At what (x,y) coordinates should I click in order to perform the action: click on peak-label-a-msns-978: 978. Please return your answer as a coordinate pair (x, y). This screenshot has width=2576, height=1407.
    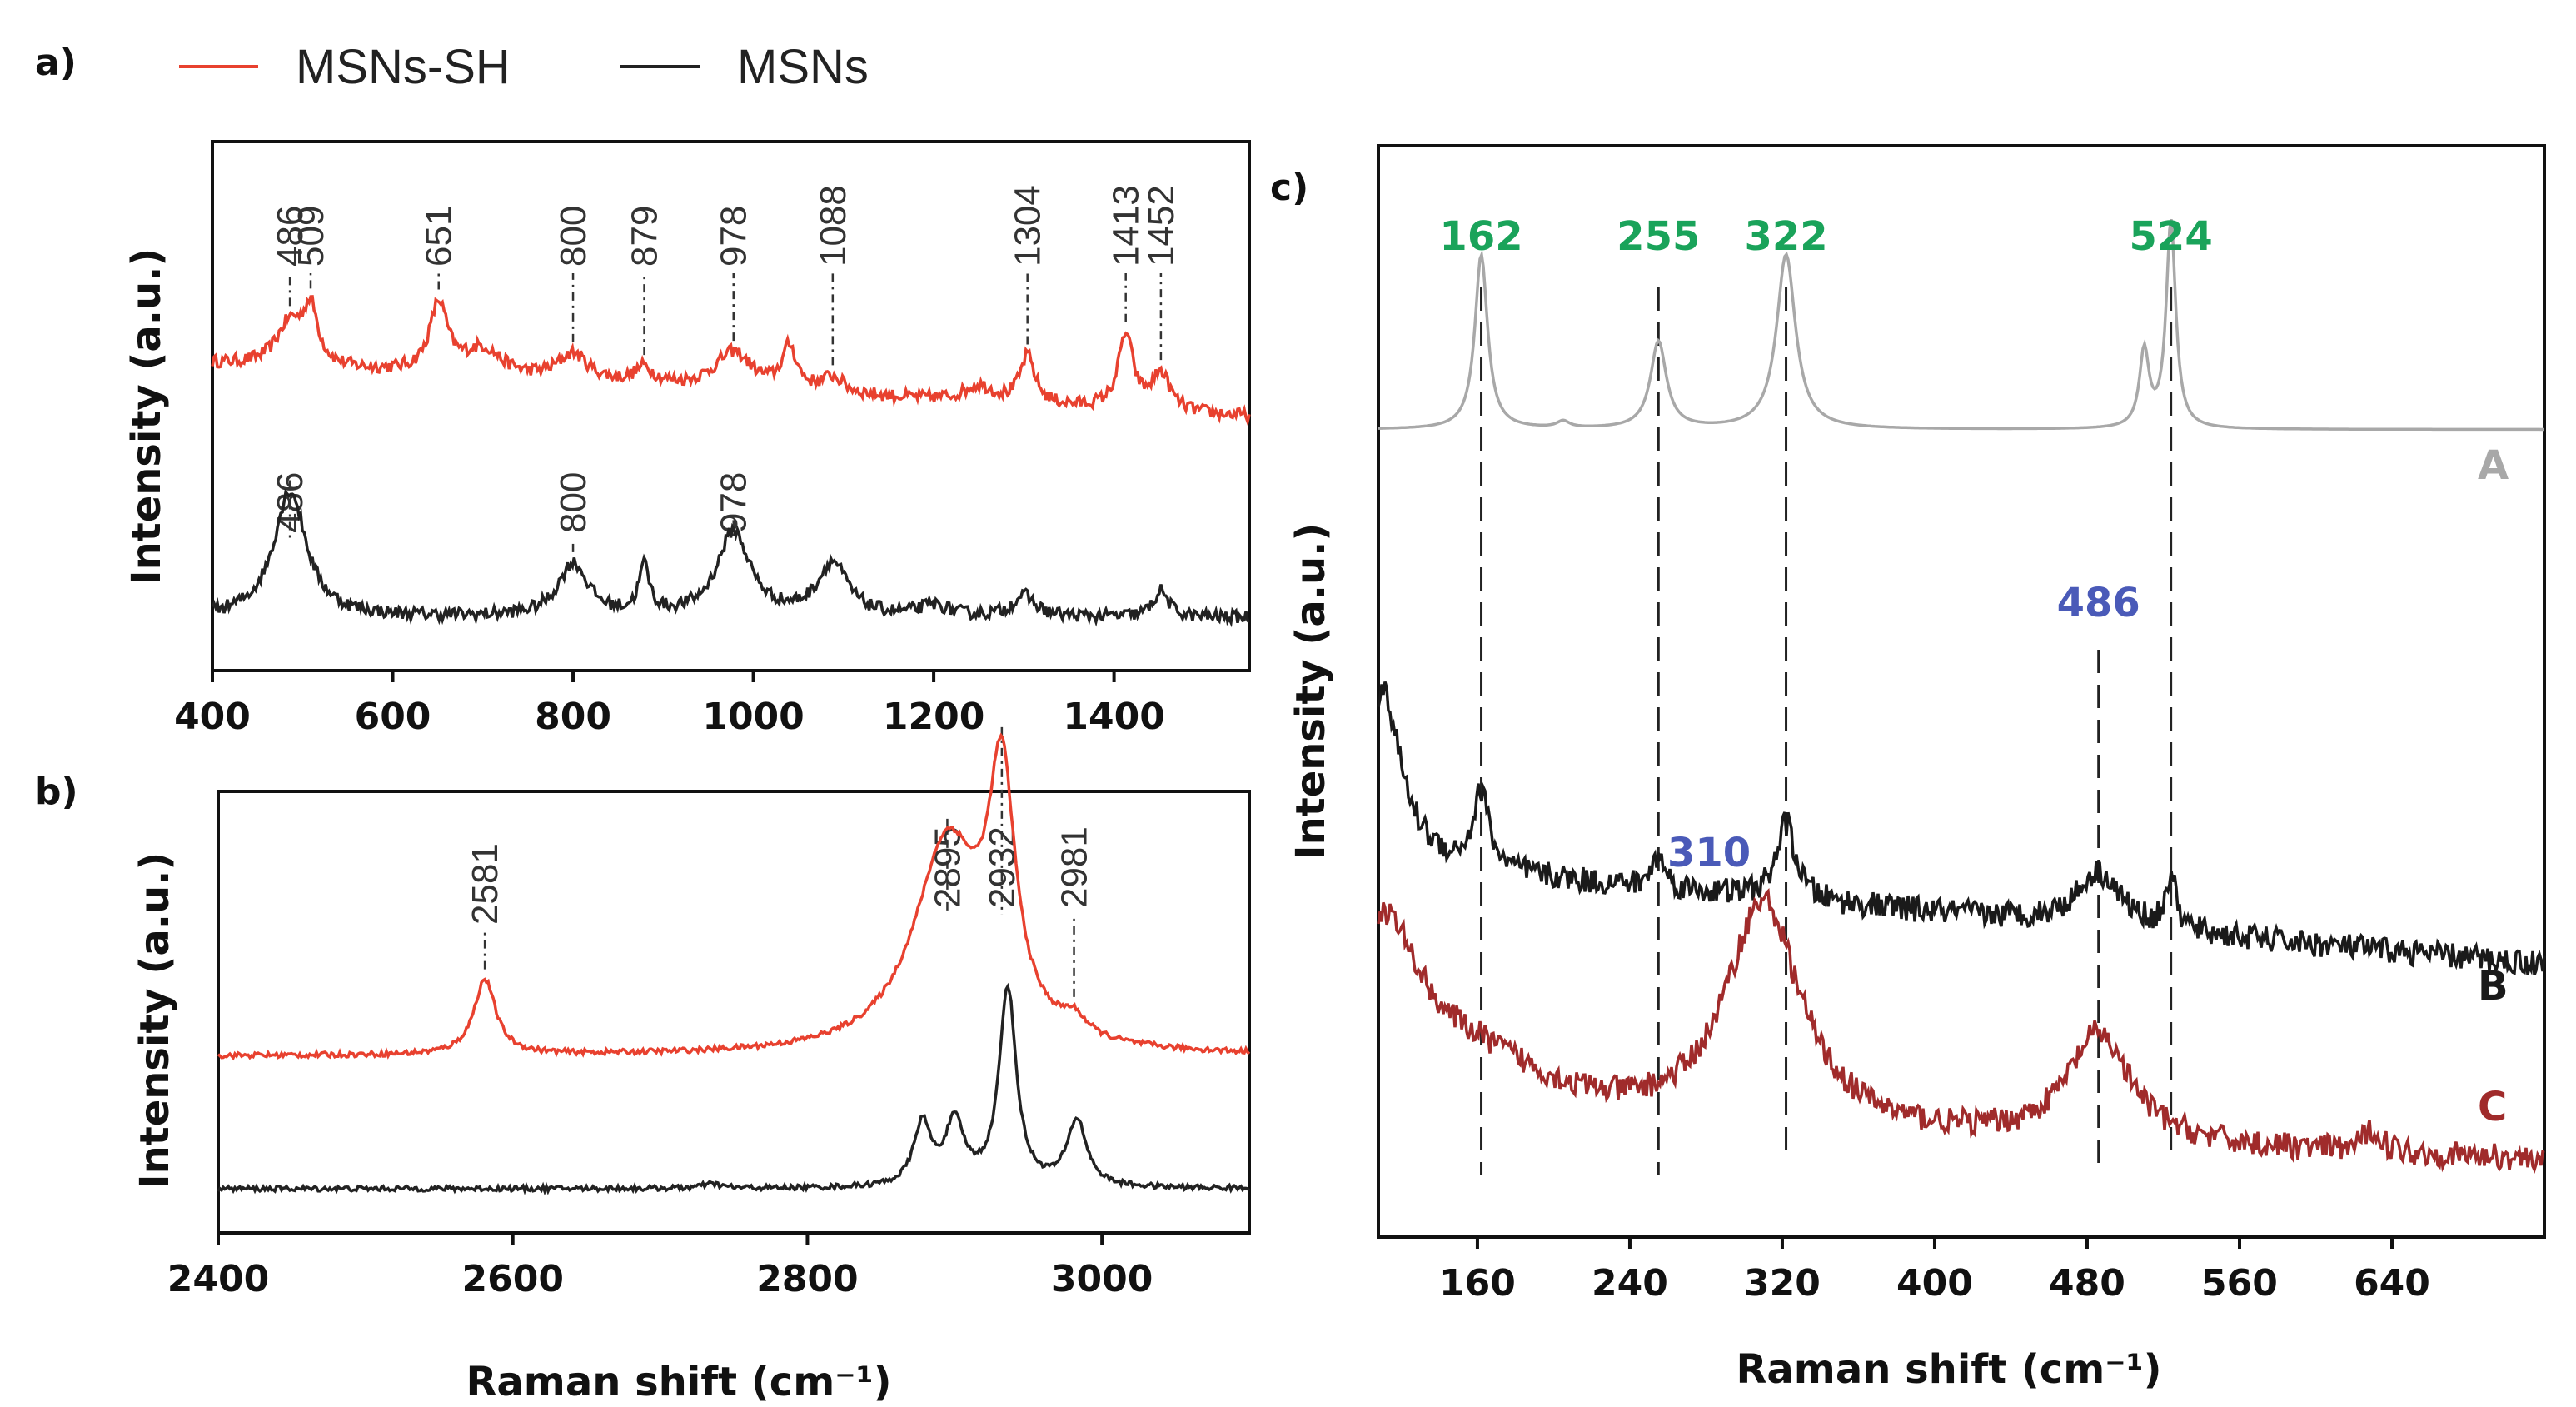
    Looking at the image, I should click on (734, 502).